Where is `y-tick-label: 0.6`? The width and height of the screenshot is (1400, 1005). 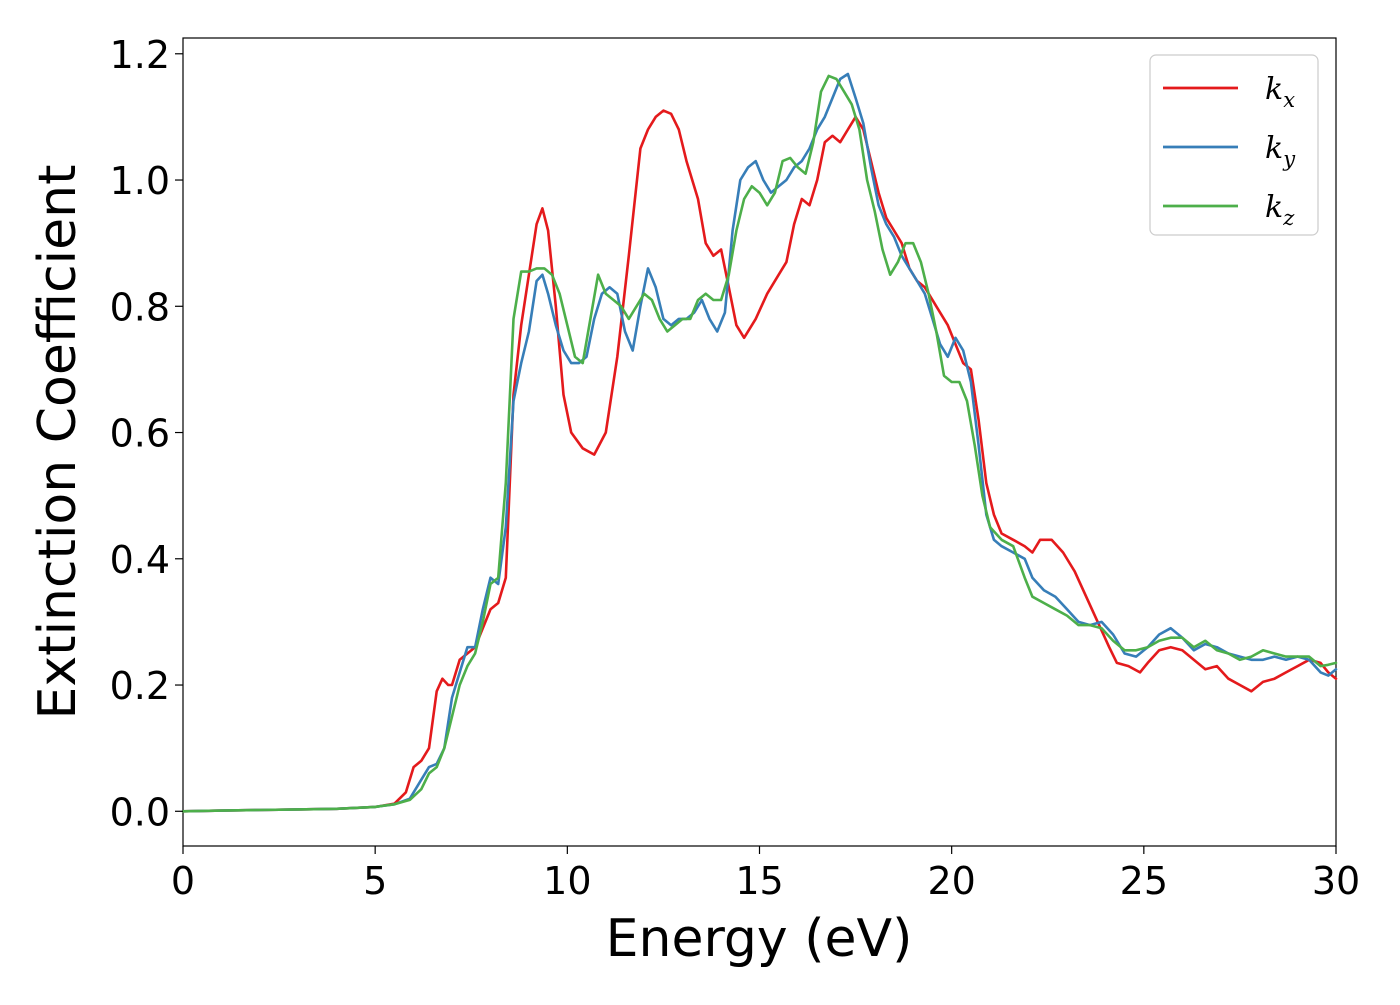
y-tick-label: 0.6 is located at coordinates (140, 434).